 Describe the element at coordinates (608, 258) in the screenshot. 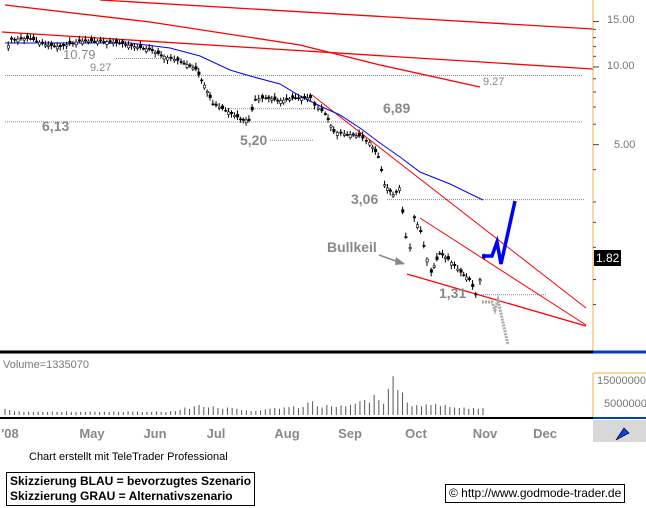

I see `last-price-badge: 1.82` at that location.